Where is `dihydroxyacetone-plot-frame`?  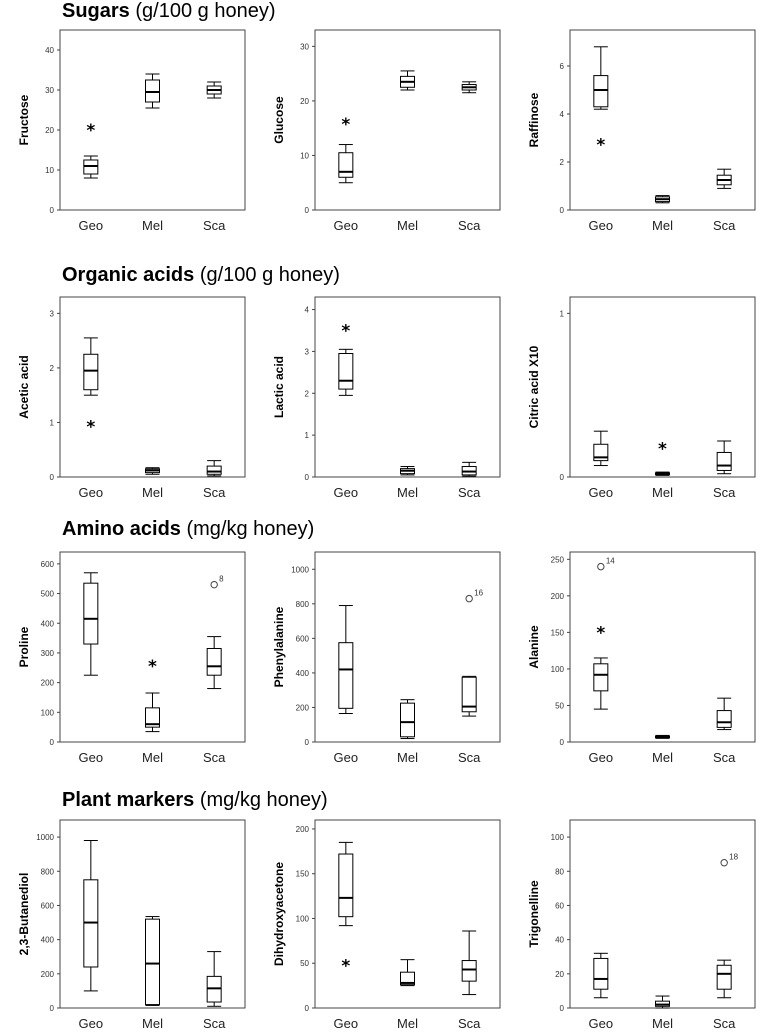
dihydroxyacetone-plot-frame is located at coordinates (407, 914).